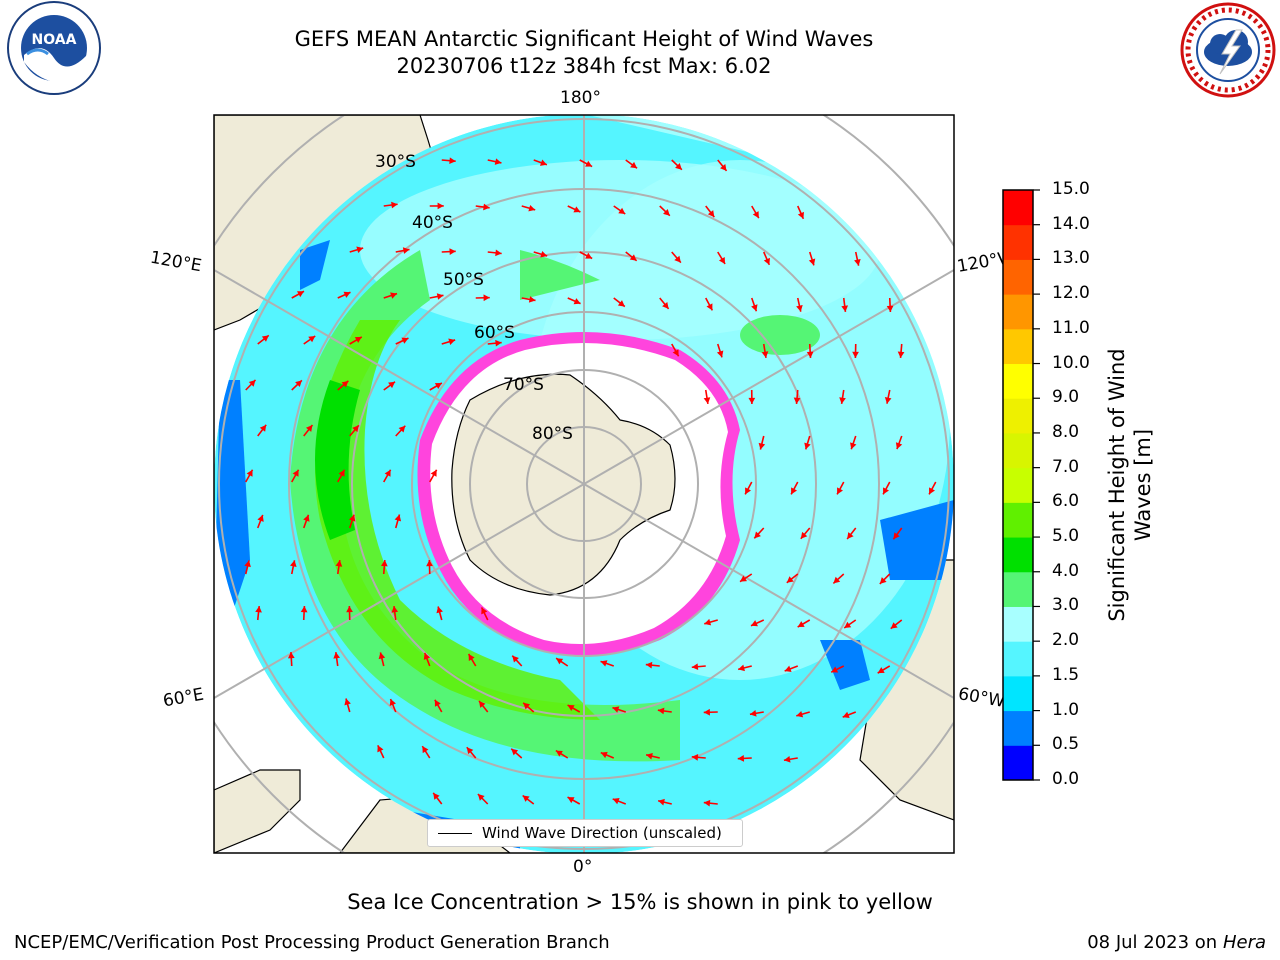  Describe the element at coordinates (432, 223) in the screenshot. I see `lat-label-40s: 40°S` at that location.